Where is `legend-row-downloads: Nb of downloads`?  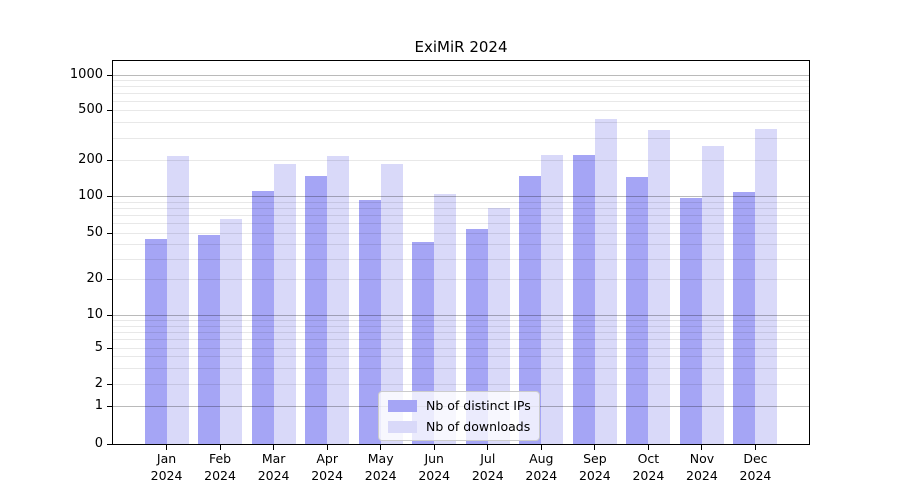 legend-row-downloads: Nb of downloads is located at coordinates (459, 426).